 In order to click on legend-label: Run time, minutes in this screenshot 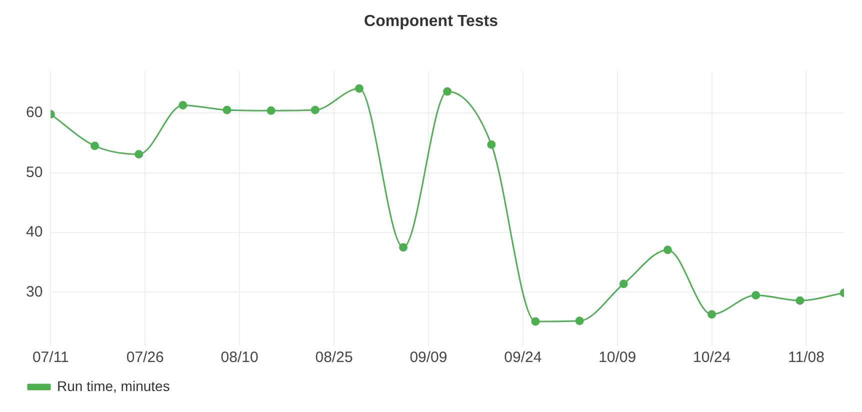, I will do `click(113, 386)`.